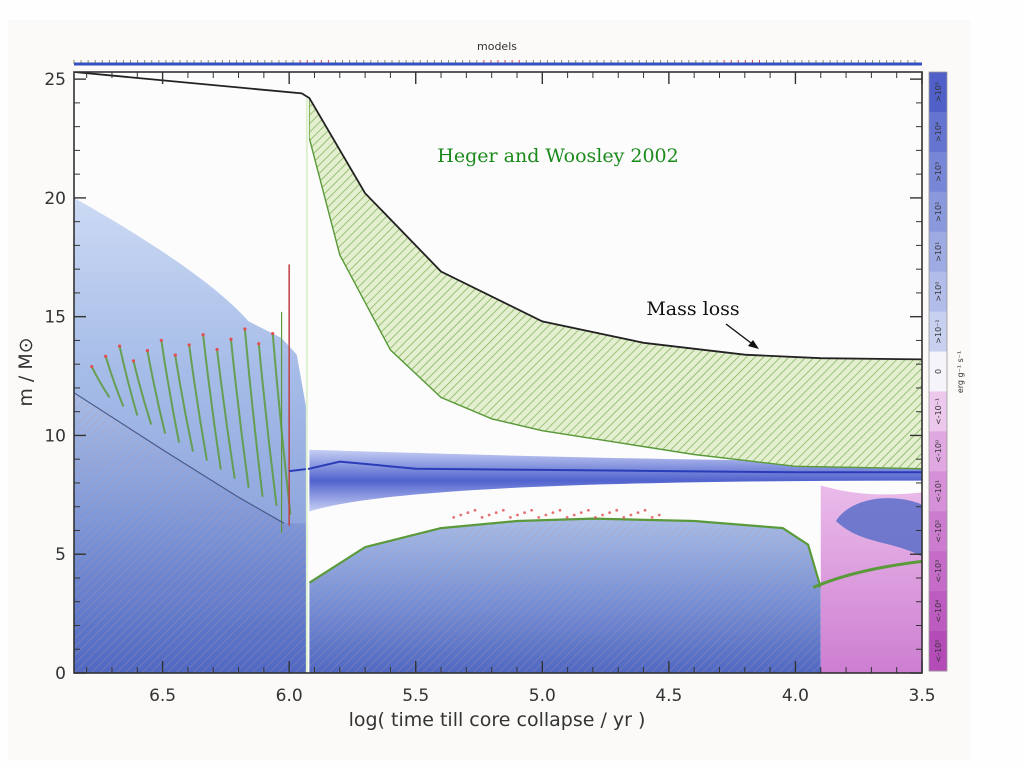 Image resolution: width=1024 pixels, height=768 pixels. What do you see at coordinates (938, 531) in the screenshot?
I see `colorbar-label: <-10²` at bounding box center [938, 531].